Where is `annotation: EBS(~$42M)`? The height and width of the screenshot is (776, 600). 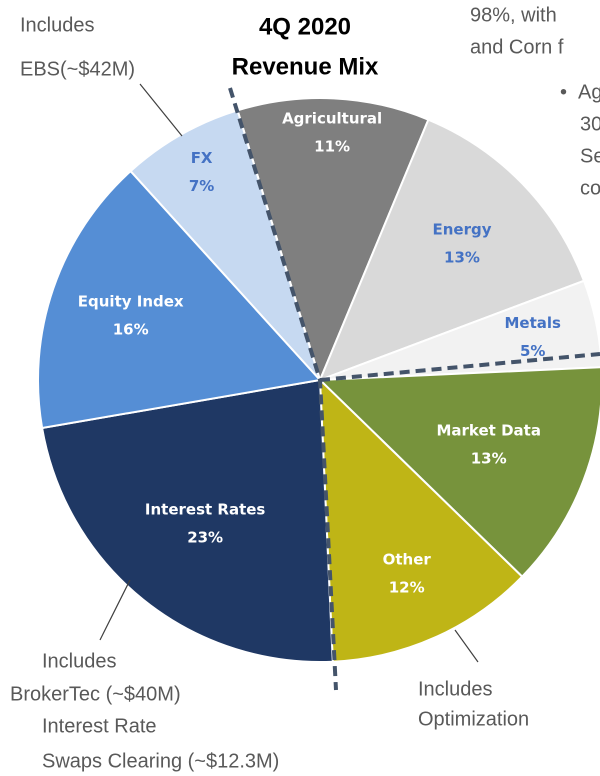 annotation: EBS(~$42M) is located at coordinates (77, 69).